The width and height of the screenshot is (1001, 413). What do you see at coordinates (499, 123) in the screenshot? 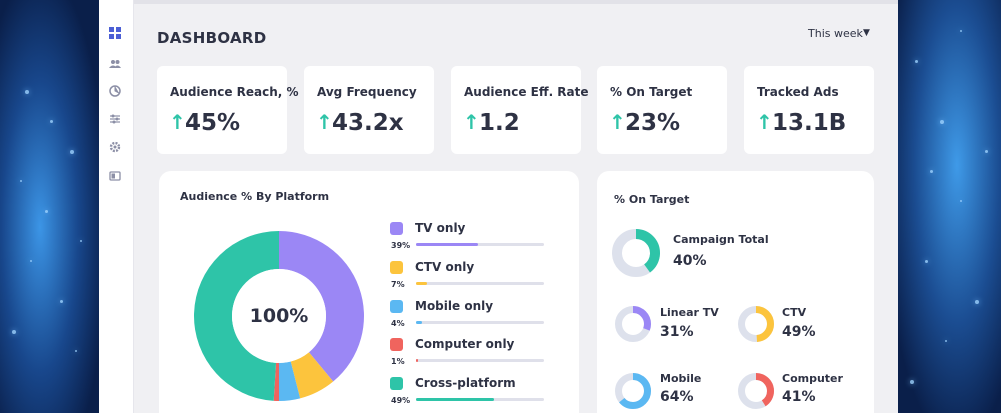
I see `kpi-value: 1.2` at bounding box center [499, 123].